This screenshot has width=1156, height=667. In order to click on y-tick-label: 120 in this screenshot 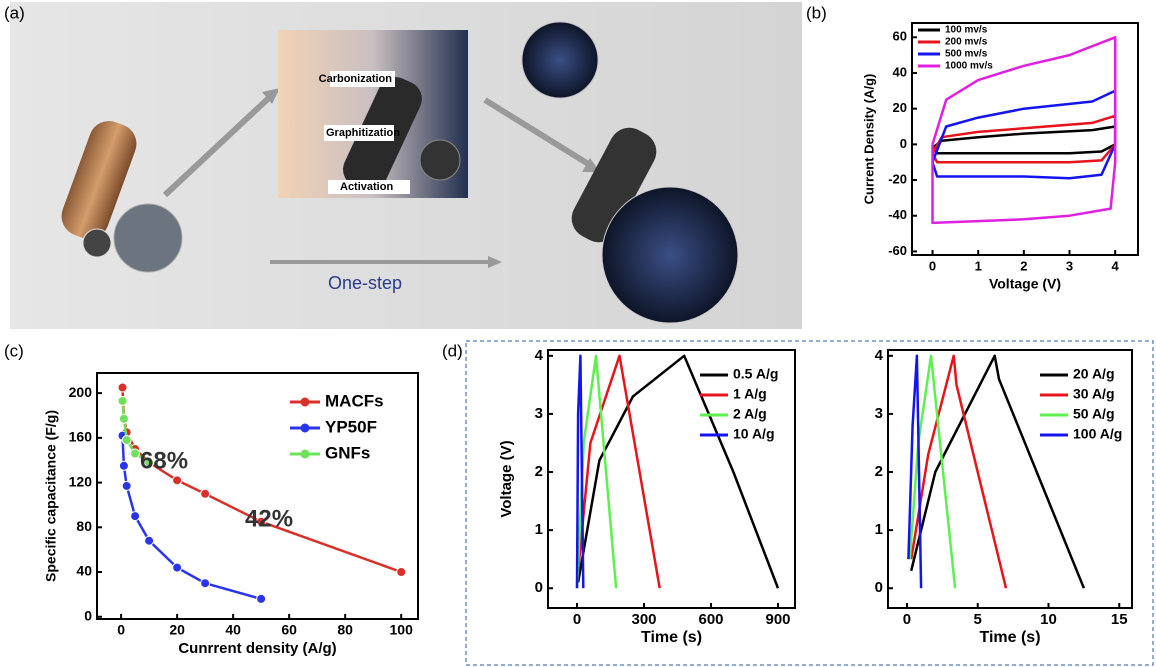, I will do `click(81, 481)`.